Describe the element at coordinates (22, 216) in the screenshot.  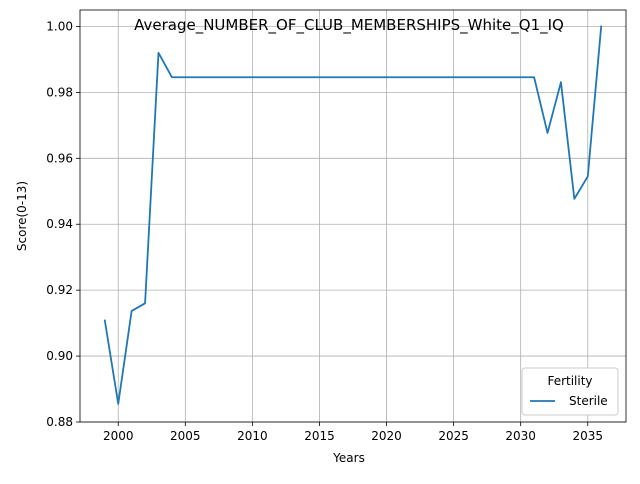
I see `y-axis-label: Score(0-13)` at that location.